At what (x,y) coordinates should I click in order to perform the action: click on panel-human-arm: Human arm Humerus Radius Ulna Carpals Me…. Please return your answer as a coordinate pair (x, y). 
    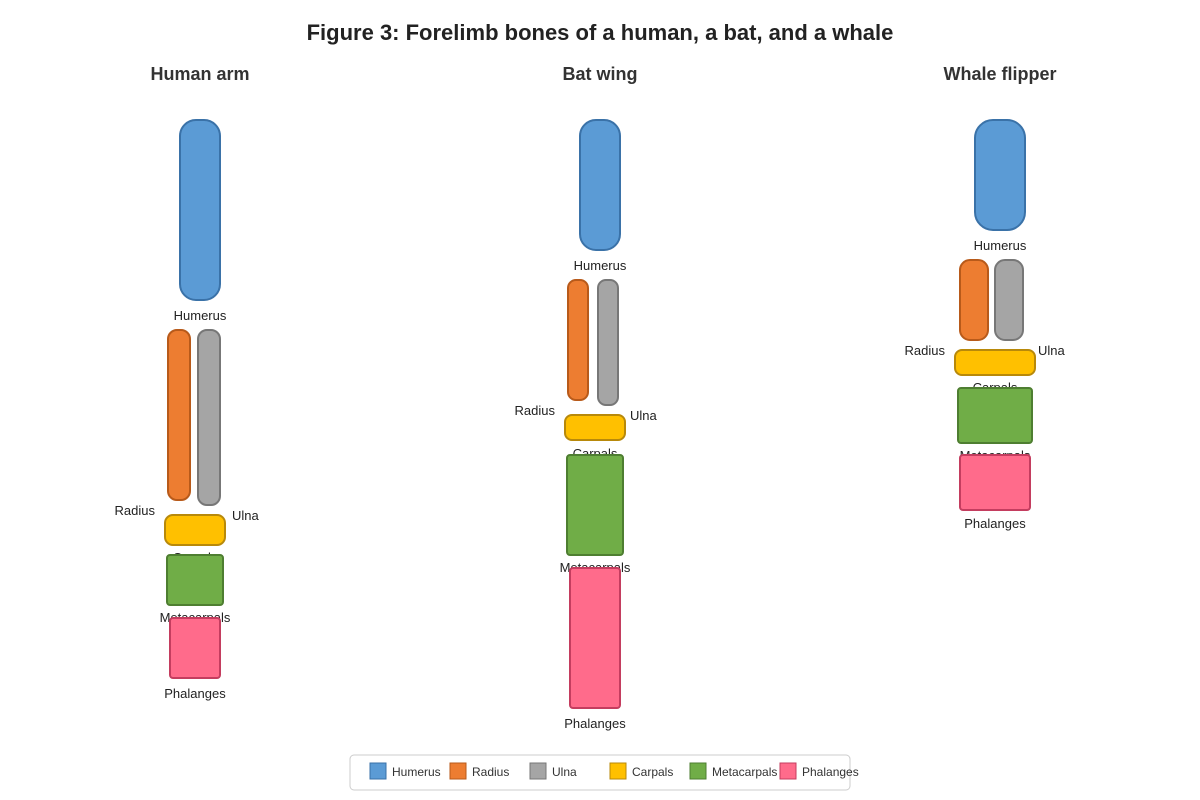
    Looking at the image, I should click on (187, 382).